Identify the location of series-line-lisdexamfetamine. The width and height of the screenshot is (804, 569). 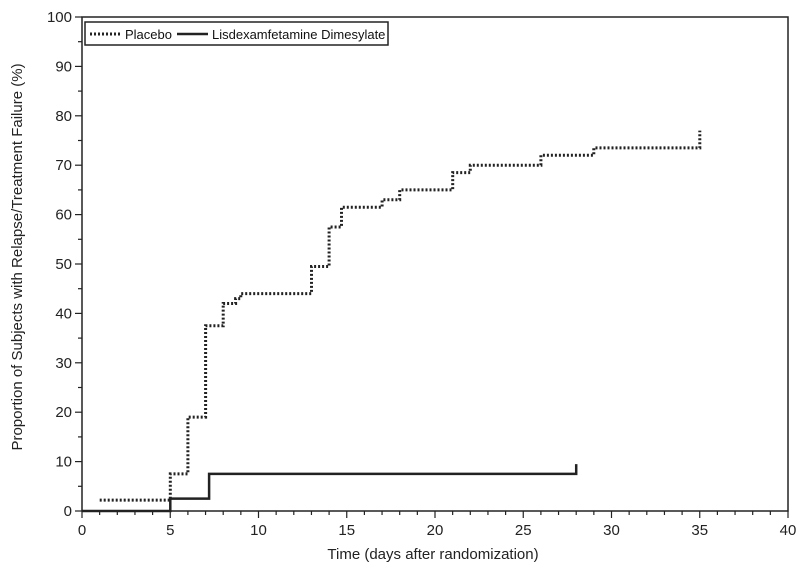
(330, 488).